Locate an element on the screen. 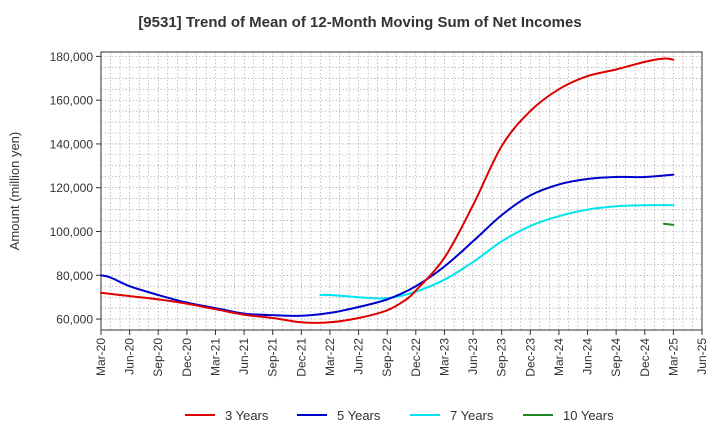 This screenshot has width=720, height=440. x-tick-label: Jun-22 is located at coordinates (359, 356).